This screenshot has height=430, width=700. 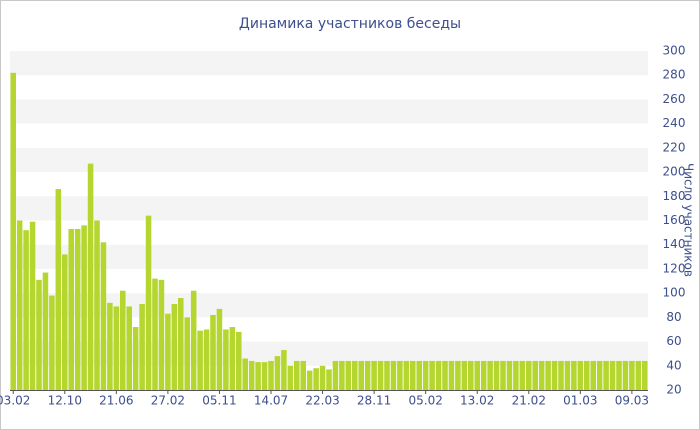 What do you see at coordinates (674, 244) in the screenshot?
I see `y-tick-label: 140` at bounding box center [674, 244].